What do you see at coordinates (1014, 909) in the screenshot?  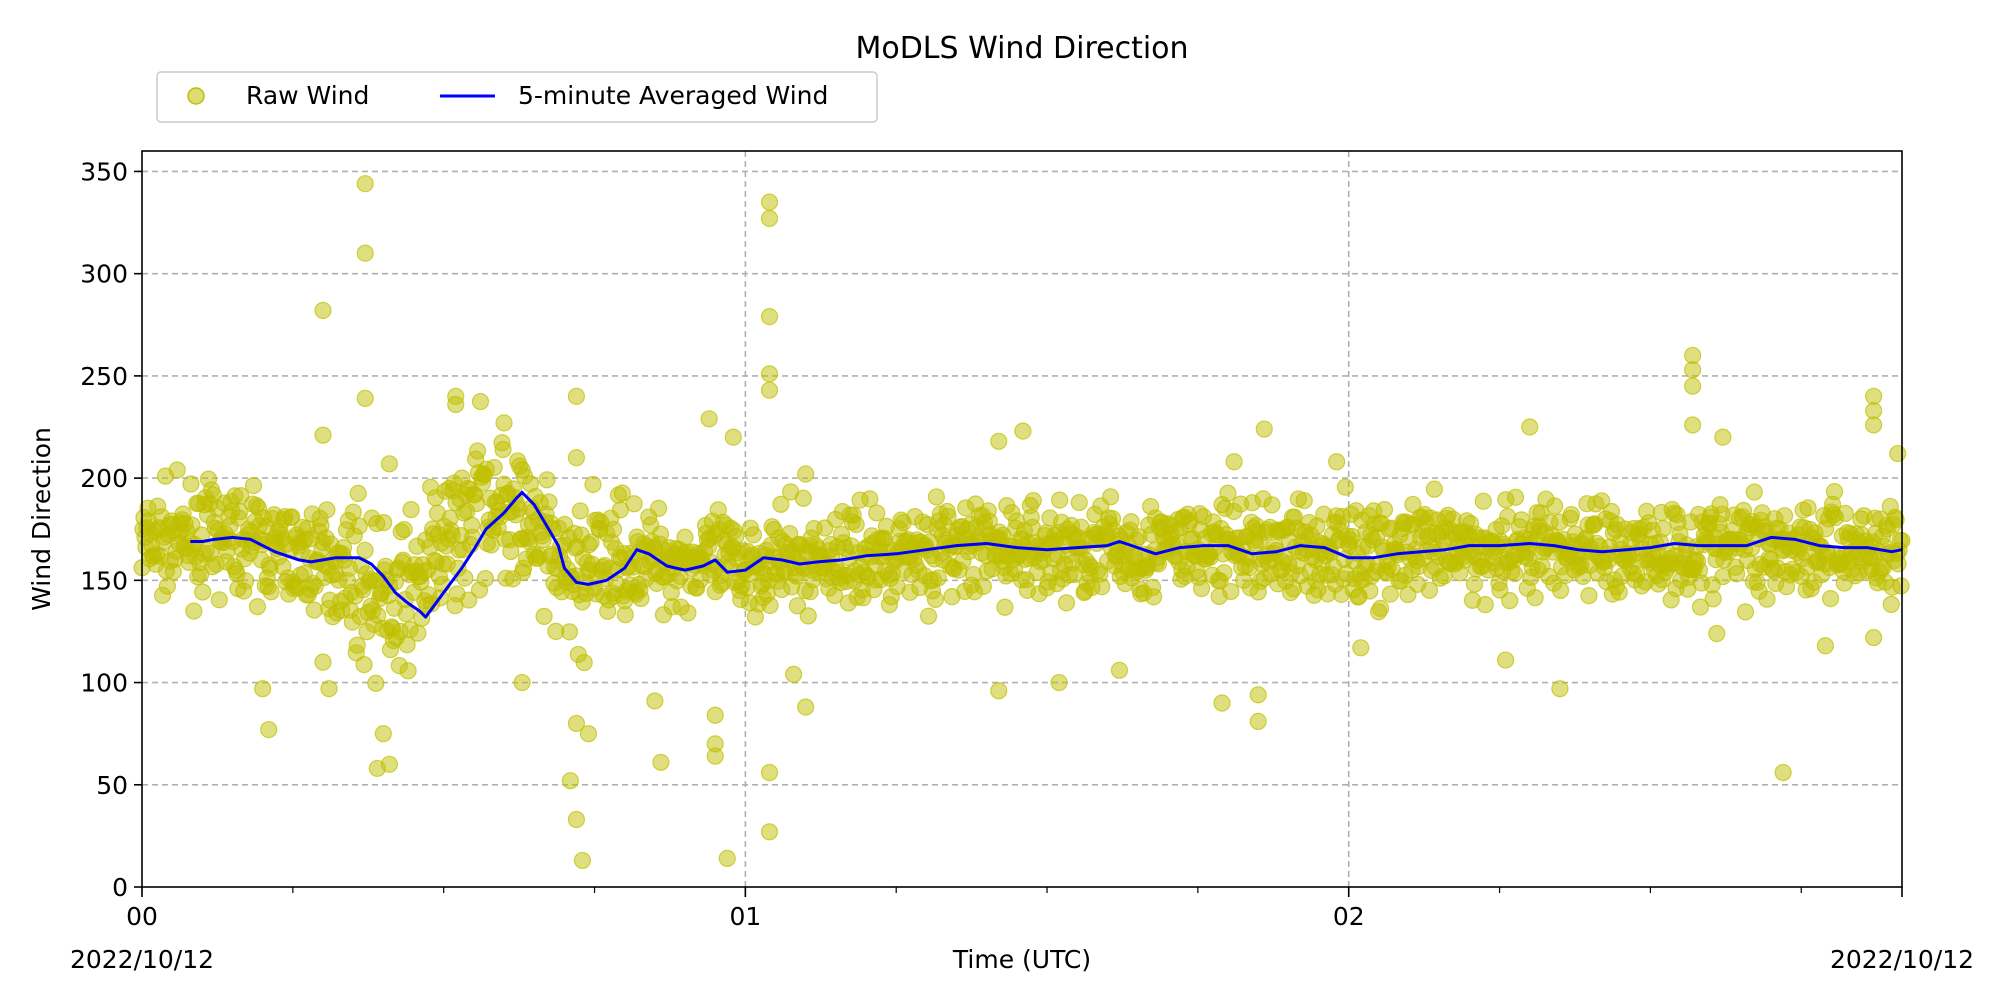 I see `x-axis: 00 01 02` at bounding box center [1014, 909].